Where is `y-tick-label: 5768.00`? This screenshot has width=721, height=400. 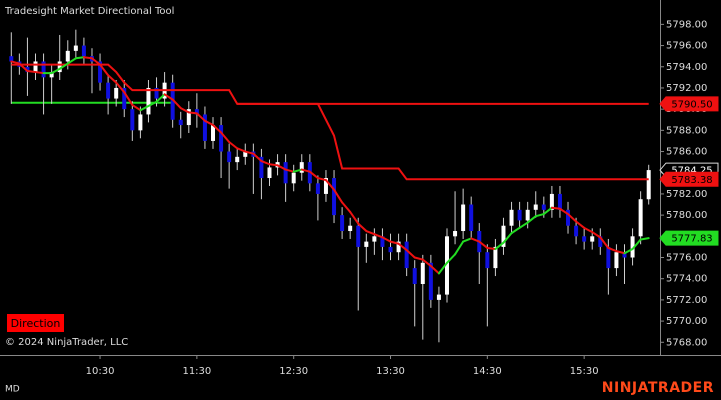 y-tick-label: 5768.00 is located at coordinates (686, 342).